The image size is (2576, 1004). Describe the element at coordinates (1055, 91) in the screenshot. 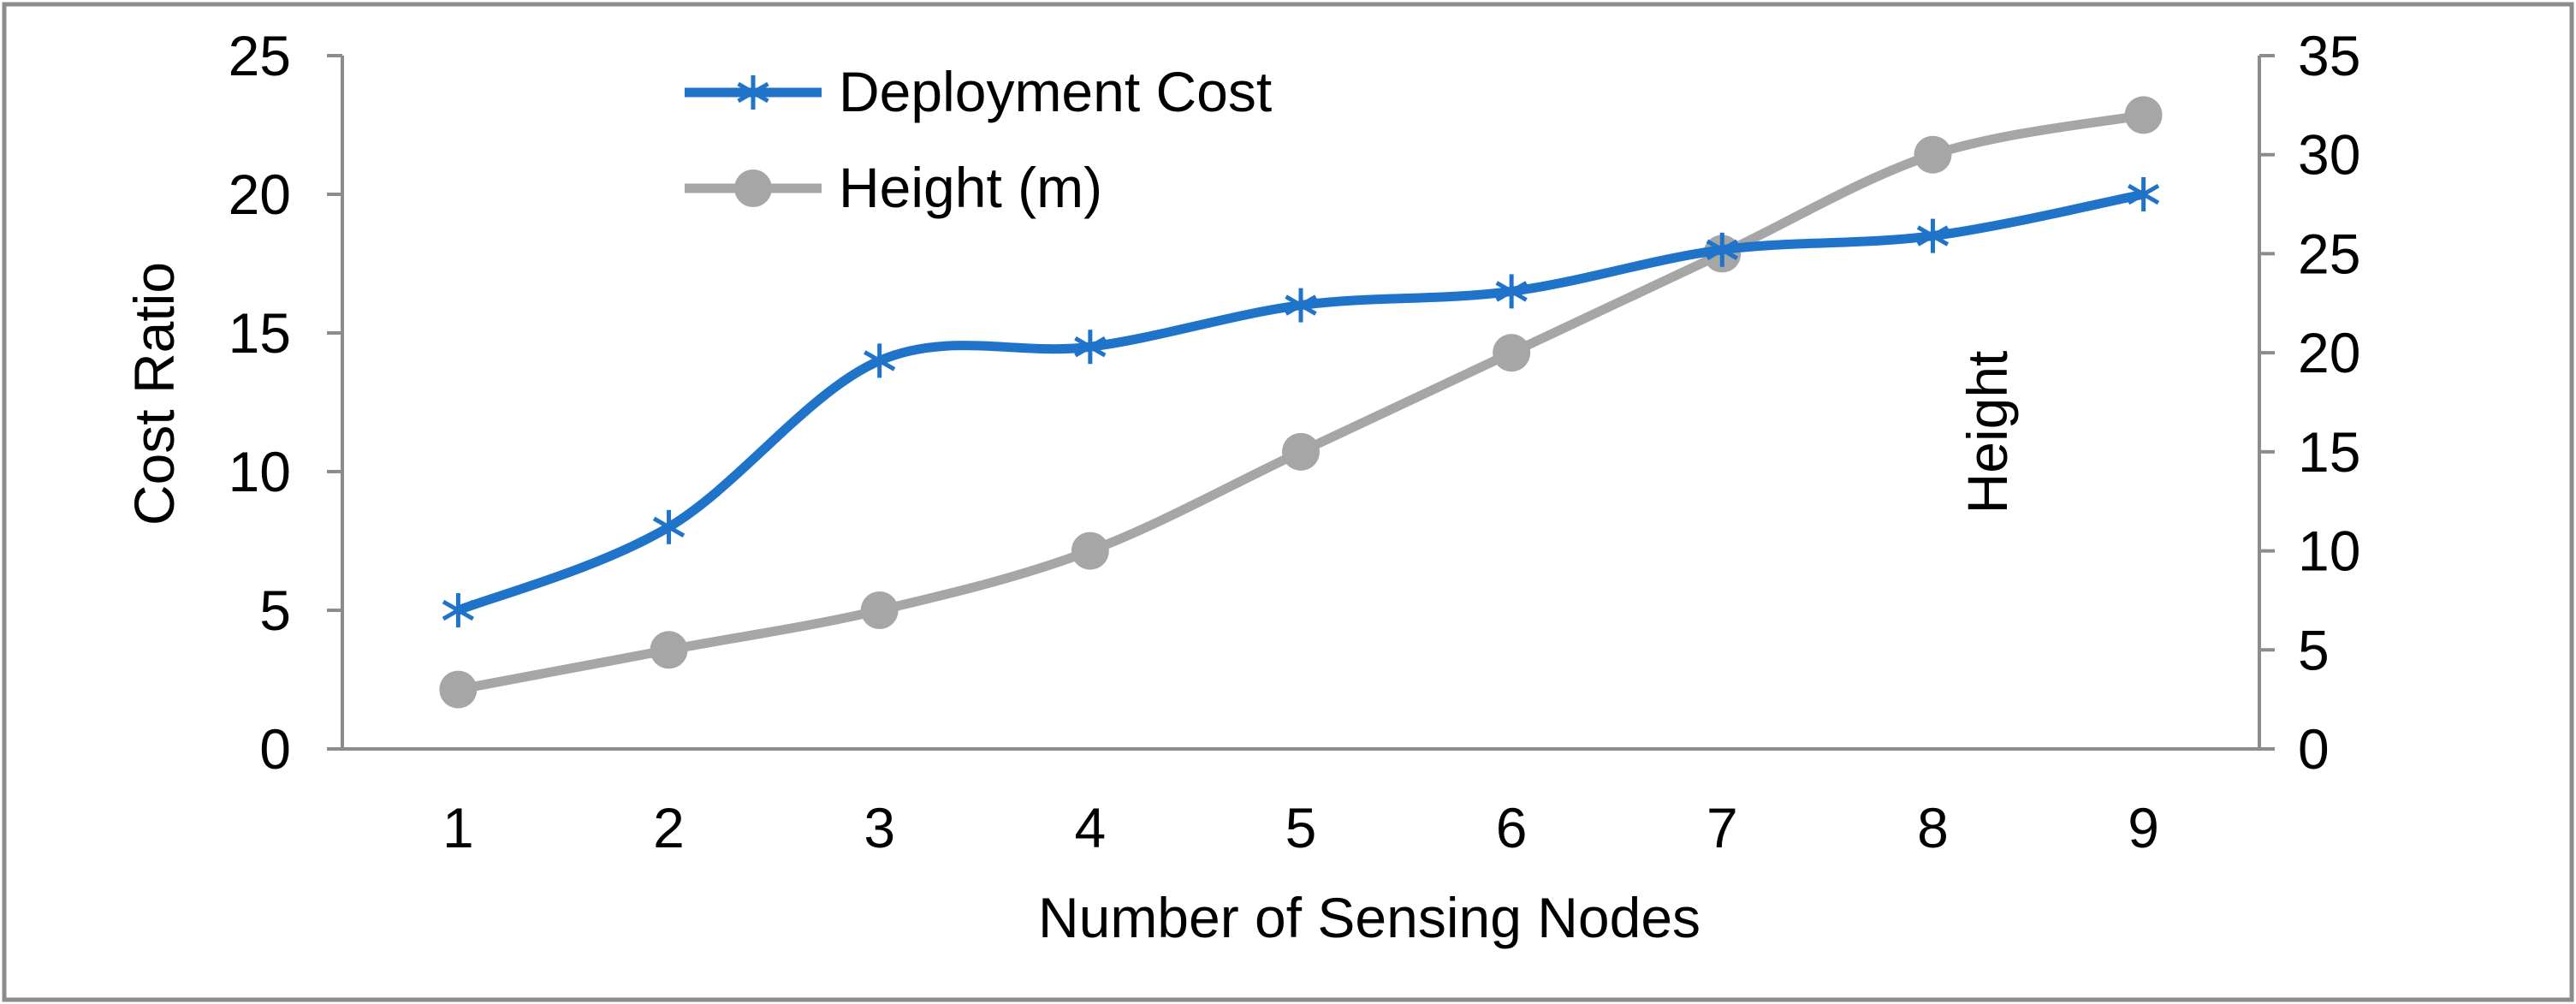

I see `legend-label-deployment-cost: Deployment Cost` at that location.